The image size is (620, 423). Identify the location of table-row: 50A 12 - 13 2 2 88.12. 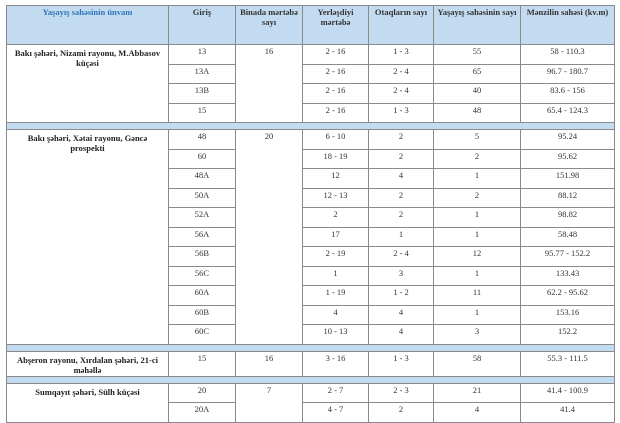
(311, 197).